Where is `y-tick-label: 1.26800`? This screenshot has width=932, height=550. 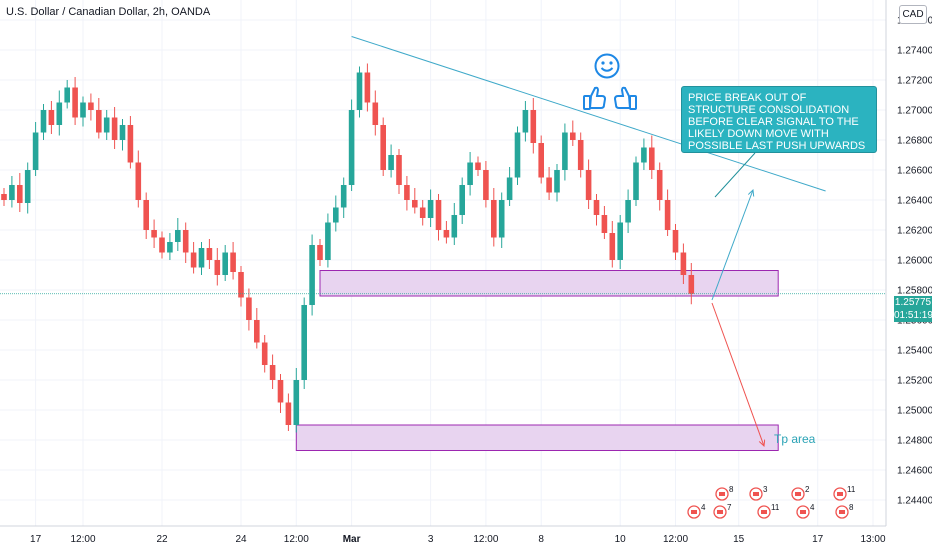 y-tick-label: 1.26800 is located at coordinates (914, 141).